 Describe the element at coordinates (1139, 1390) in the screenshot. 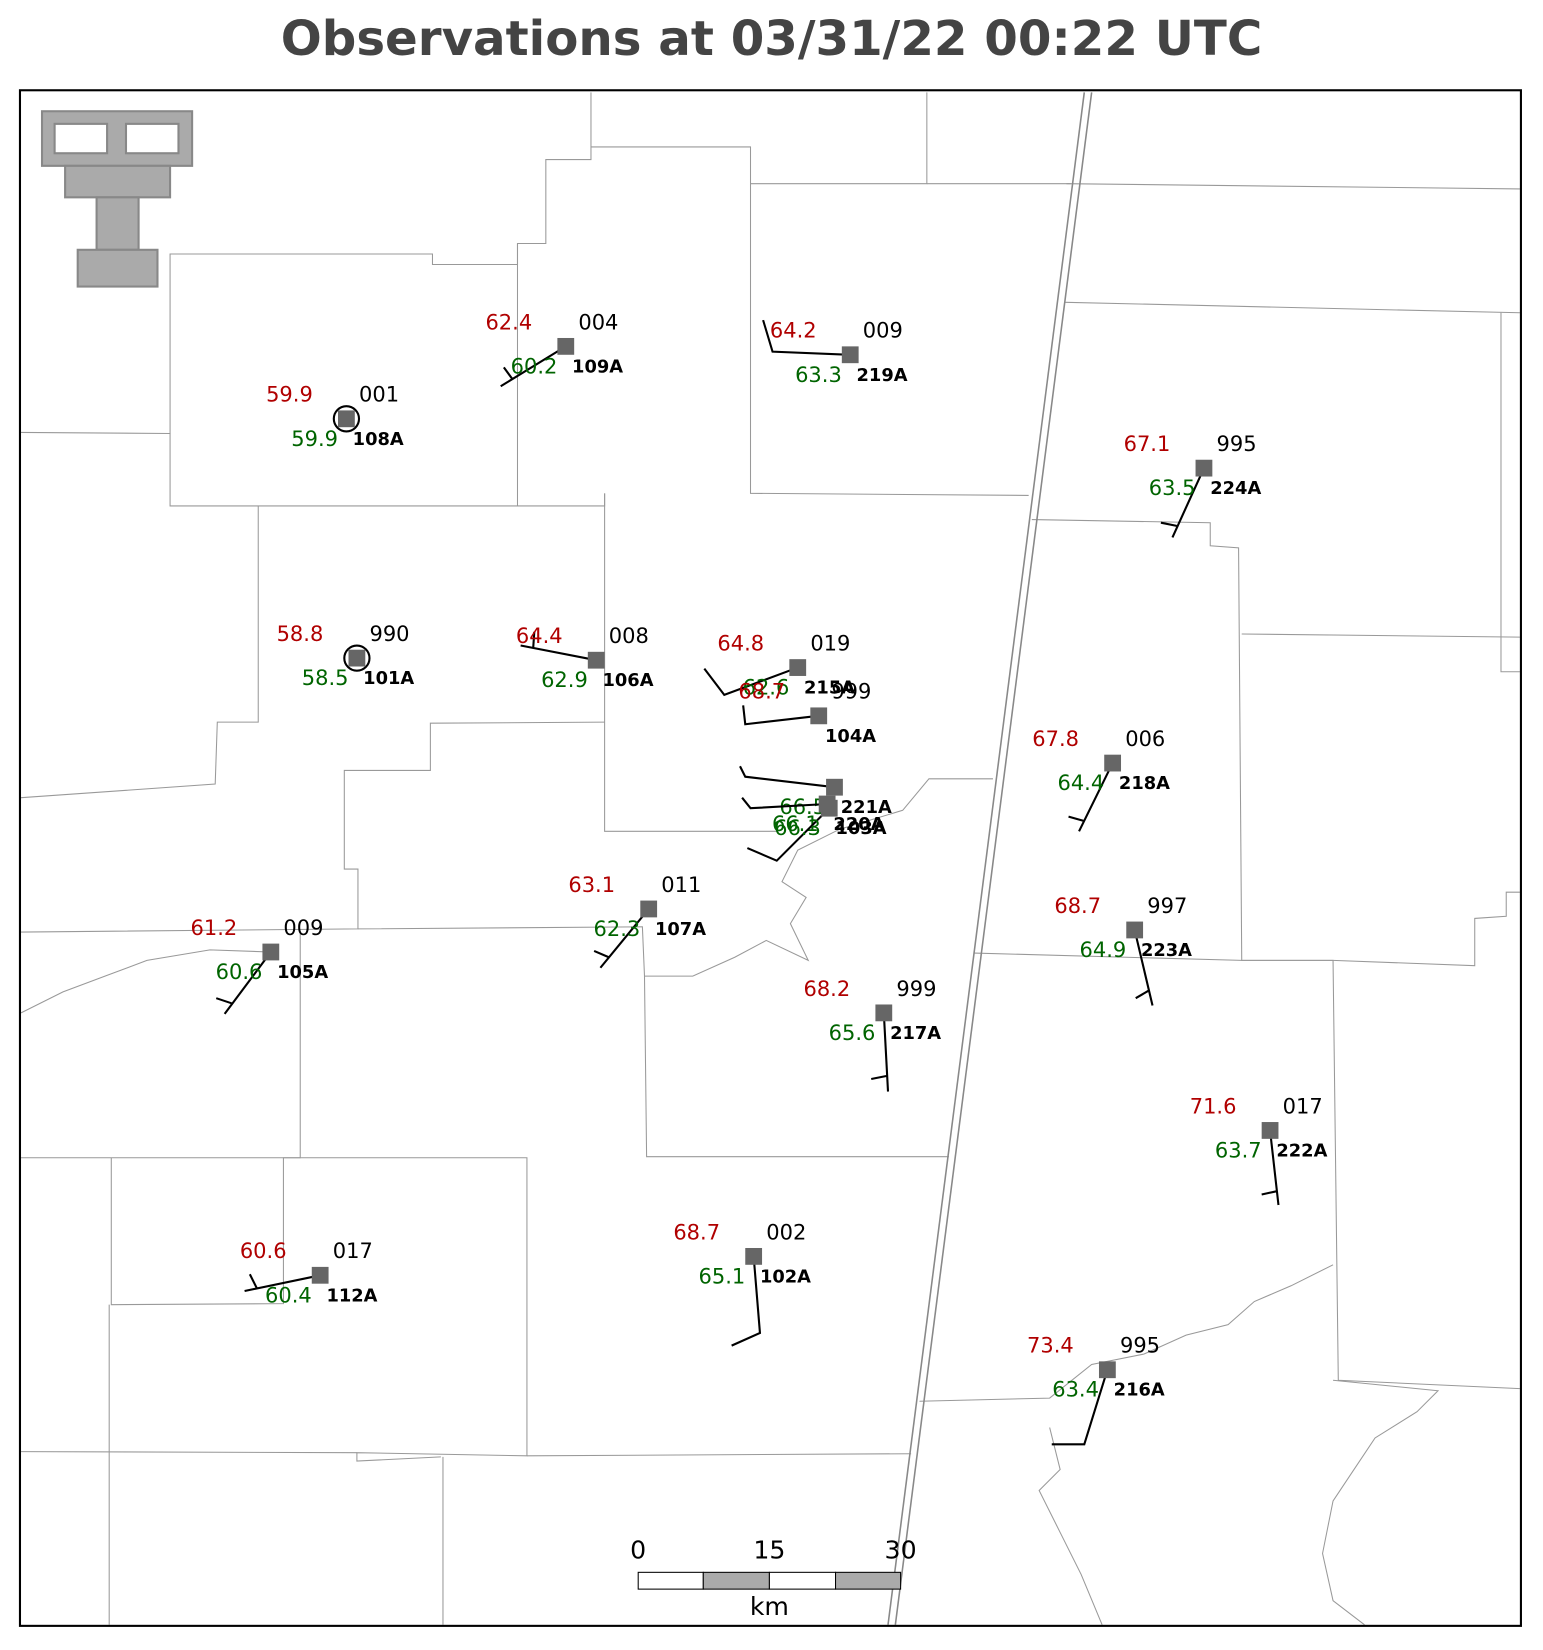

I see `station-id: 216A` at that location.